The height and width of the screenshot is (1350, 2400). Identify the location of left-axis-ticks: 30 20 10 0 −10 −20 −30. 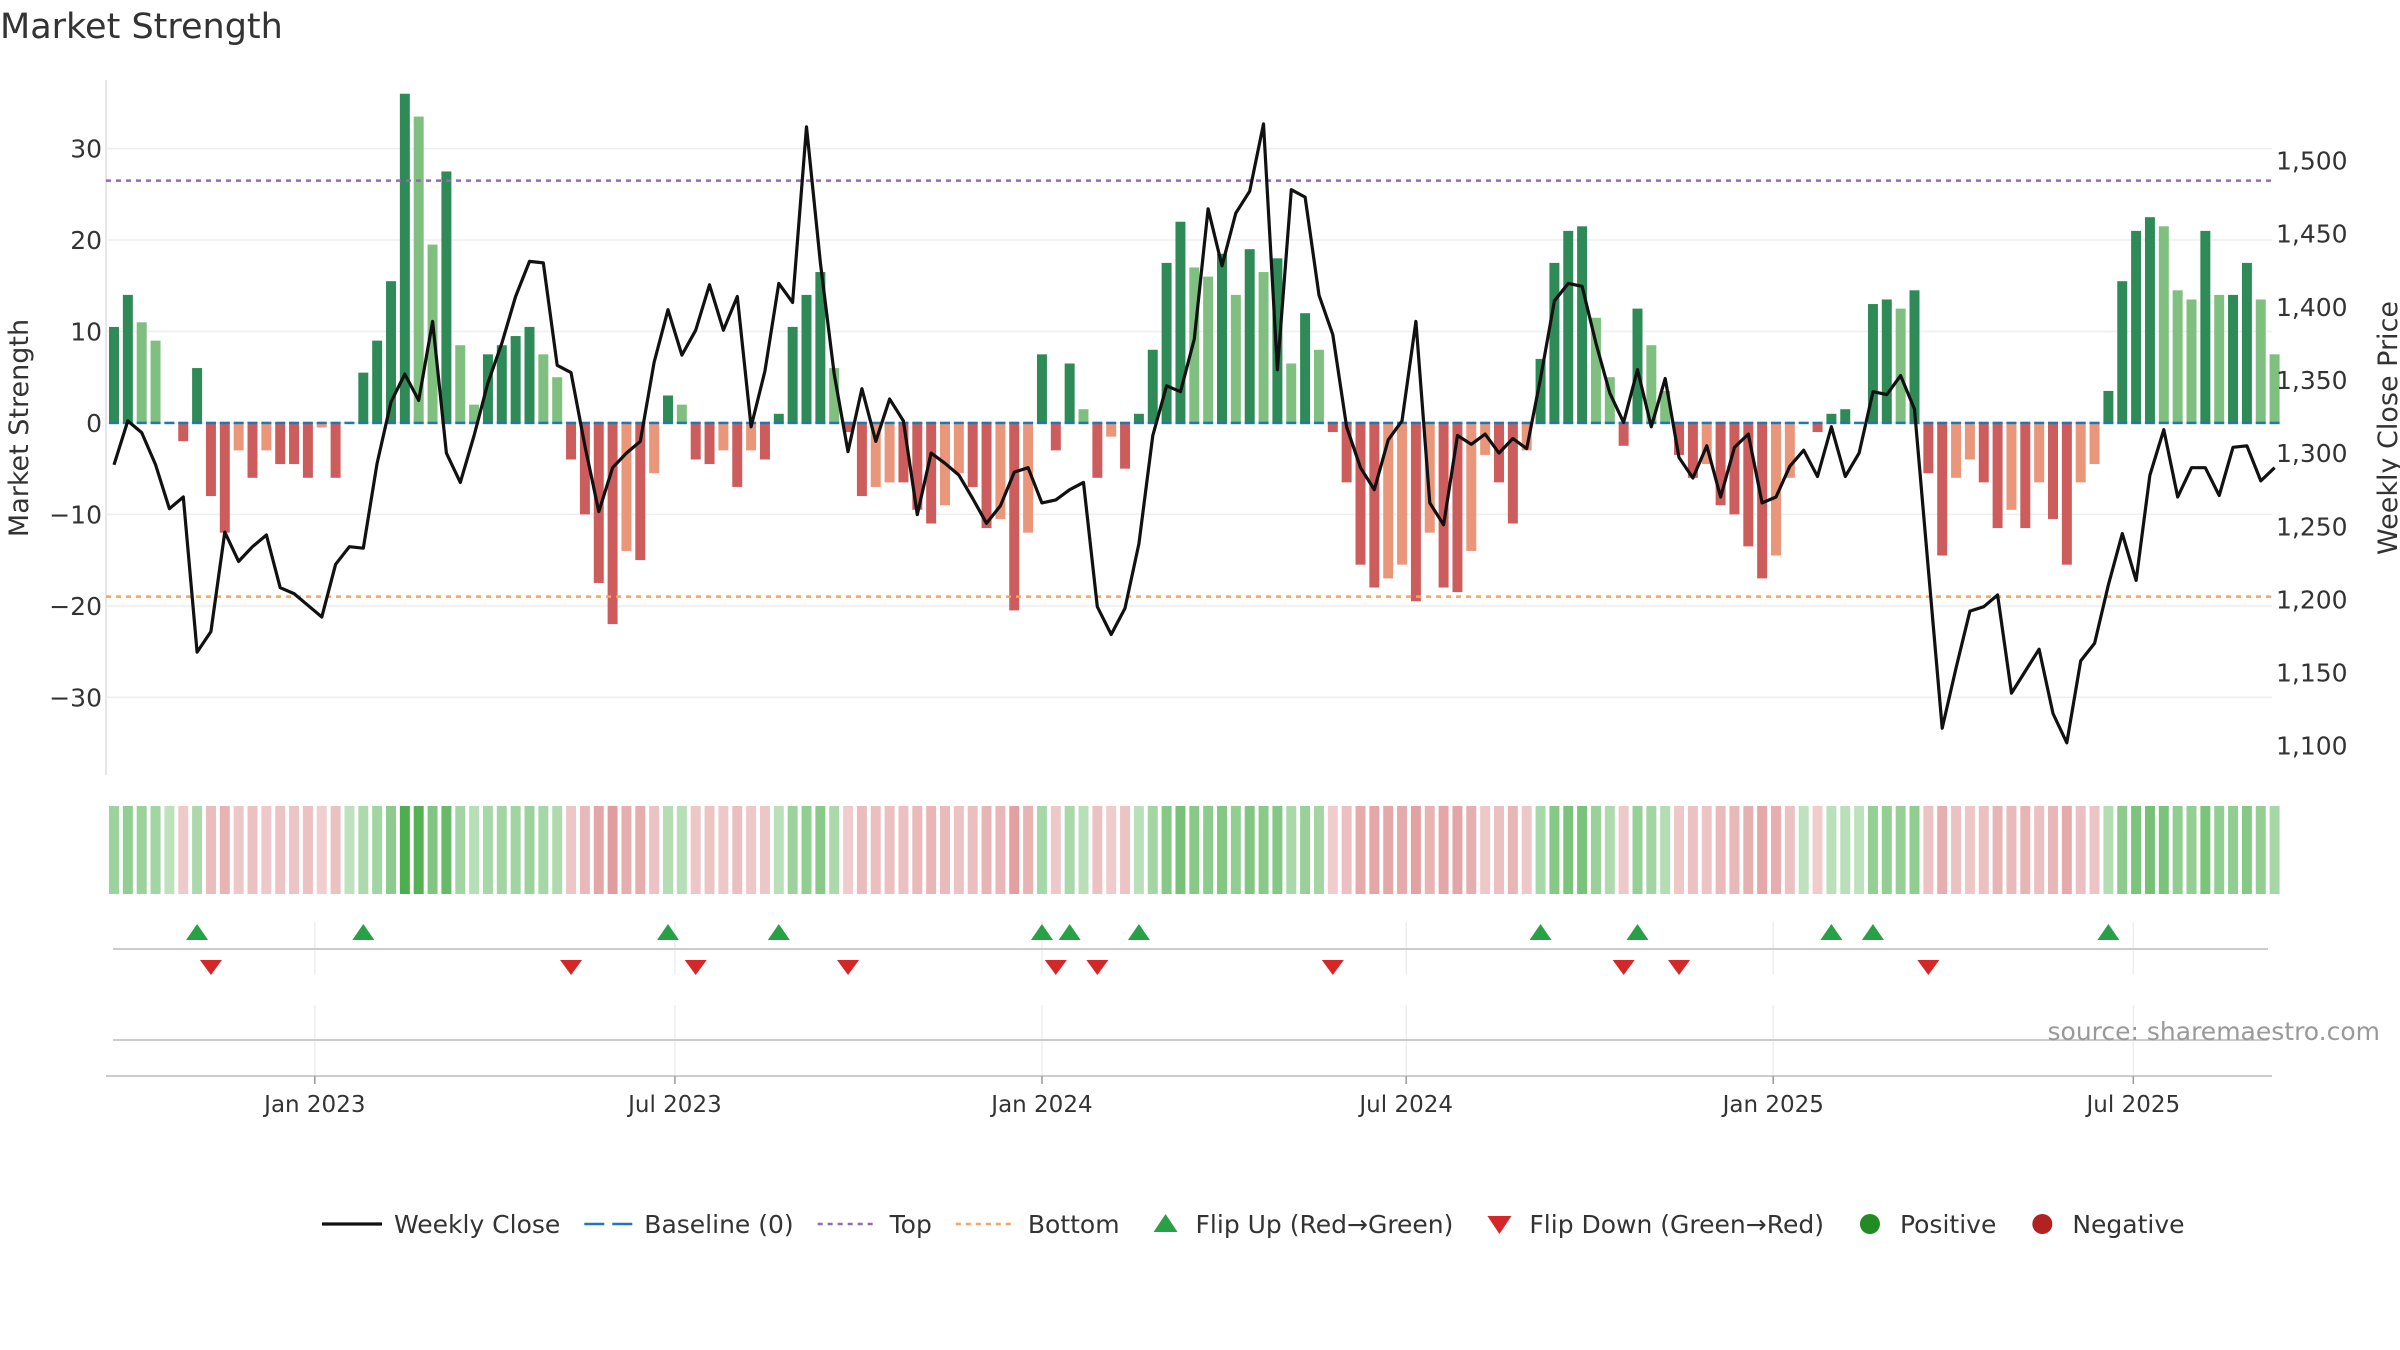
(75, 424).